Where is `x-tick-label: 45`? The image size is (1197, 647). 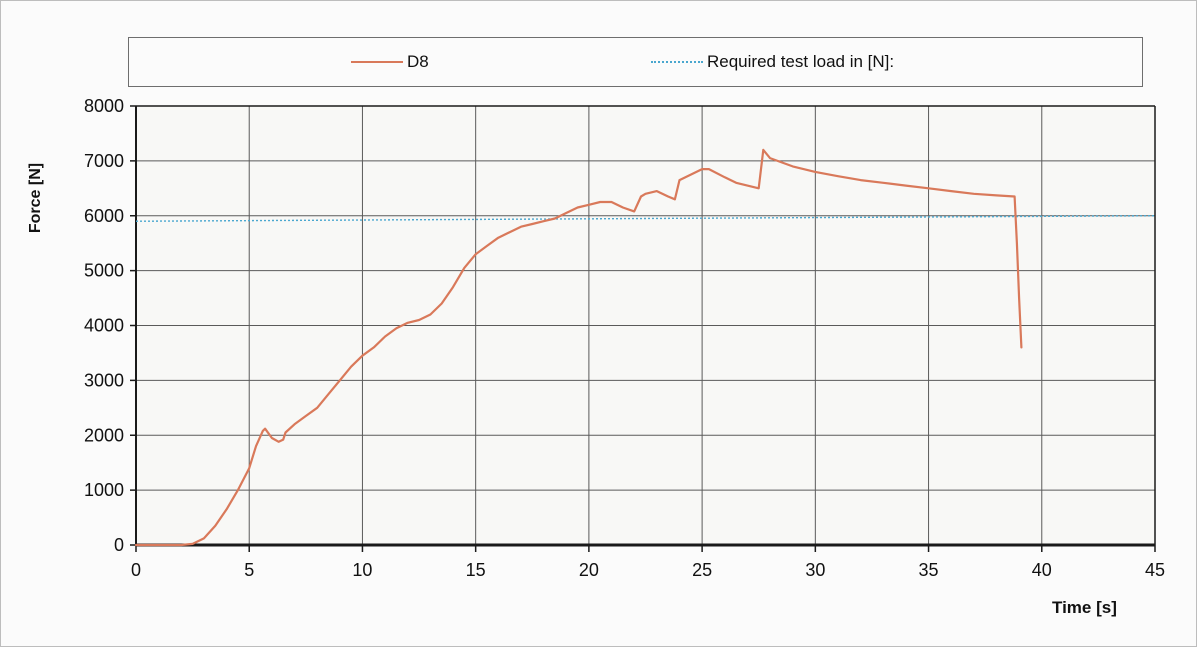 x-tick-label: 45 is located at coordinates (1155, 570).